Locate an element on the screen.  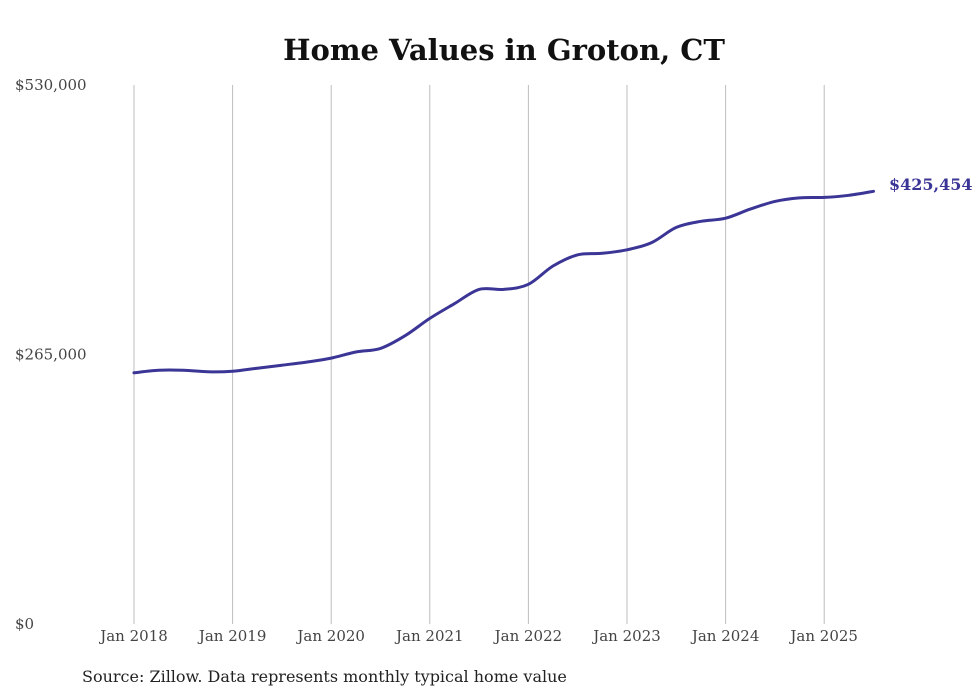
x-tick-label: Jan 2023 is located at coordinates (626, 636).